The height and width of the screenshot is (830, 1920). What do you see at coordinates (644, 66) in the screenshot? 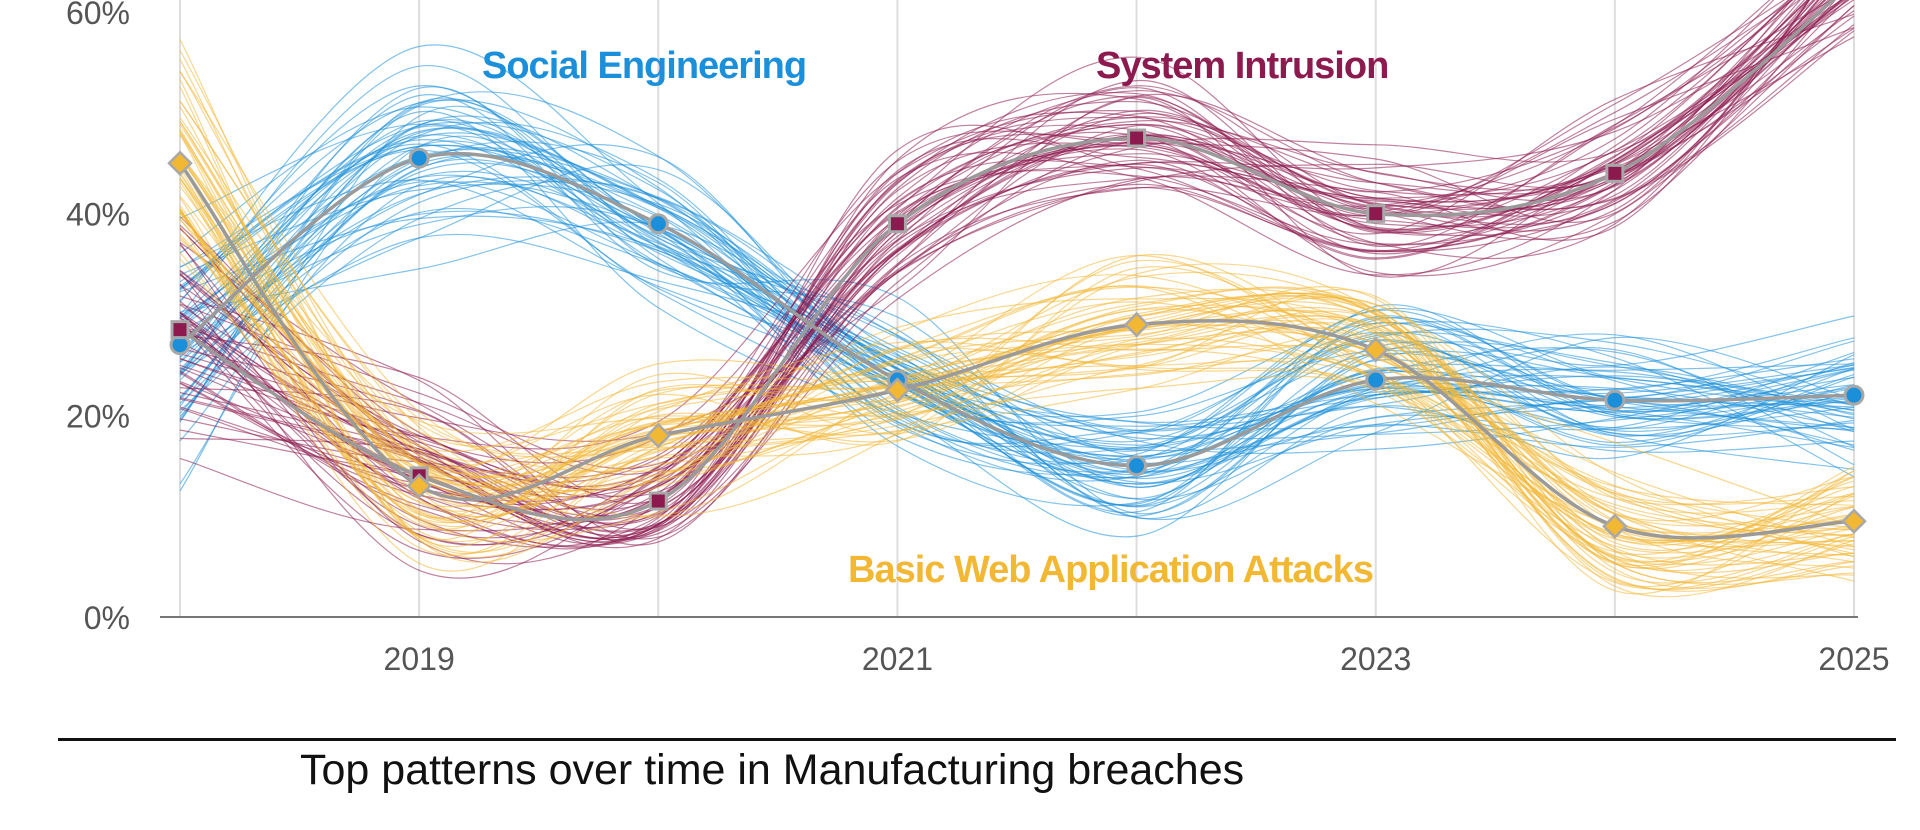
I see `series-label-social-engineering: Social Engineering` at bounding box center [644, 66].